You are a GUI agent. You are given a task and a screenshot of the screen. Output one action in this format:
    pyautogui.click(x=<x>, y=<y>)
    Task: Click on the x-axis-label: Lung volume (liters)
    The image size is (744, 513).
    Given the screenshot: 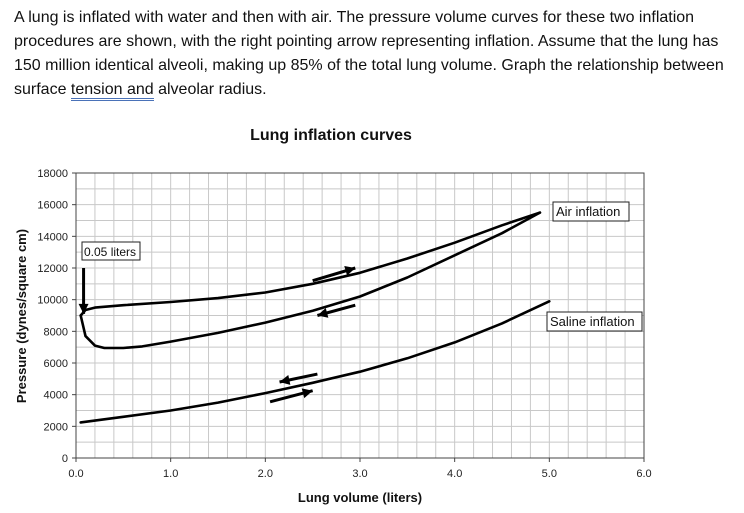 What is the action you would take?
    pyautogui.click(x=360, y=497)
    